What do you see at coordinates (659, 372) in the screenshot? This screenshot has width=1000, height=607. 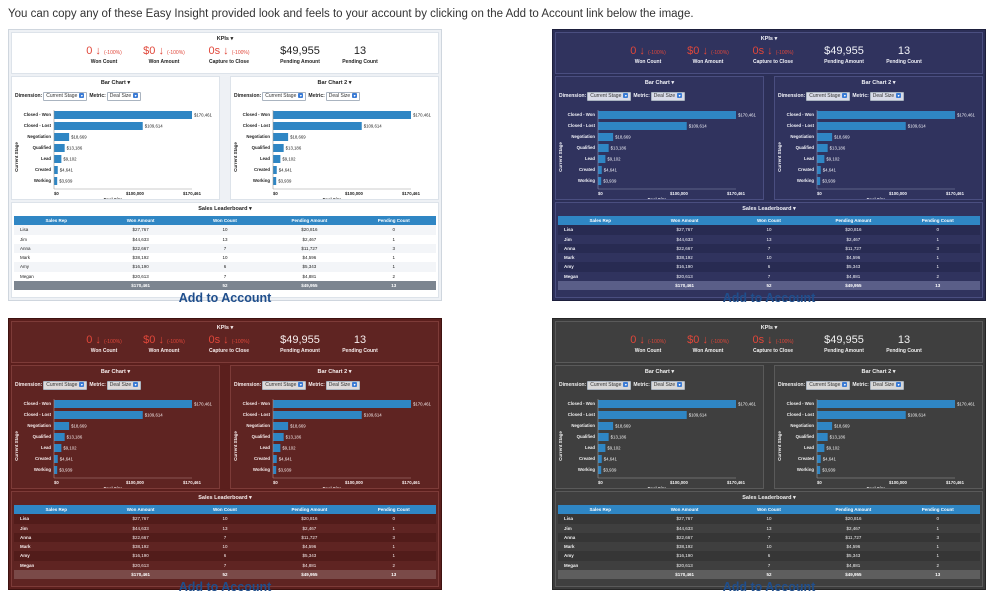 I see `bar-chart-title: Bar Chart ▾` at bounding box center [659, 372].